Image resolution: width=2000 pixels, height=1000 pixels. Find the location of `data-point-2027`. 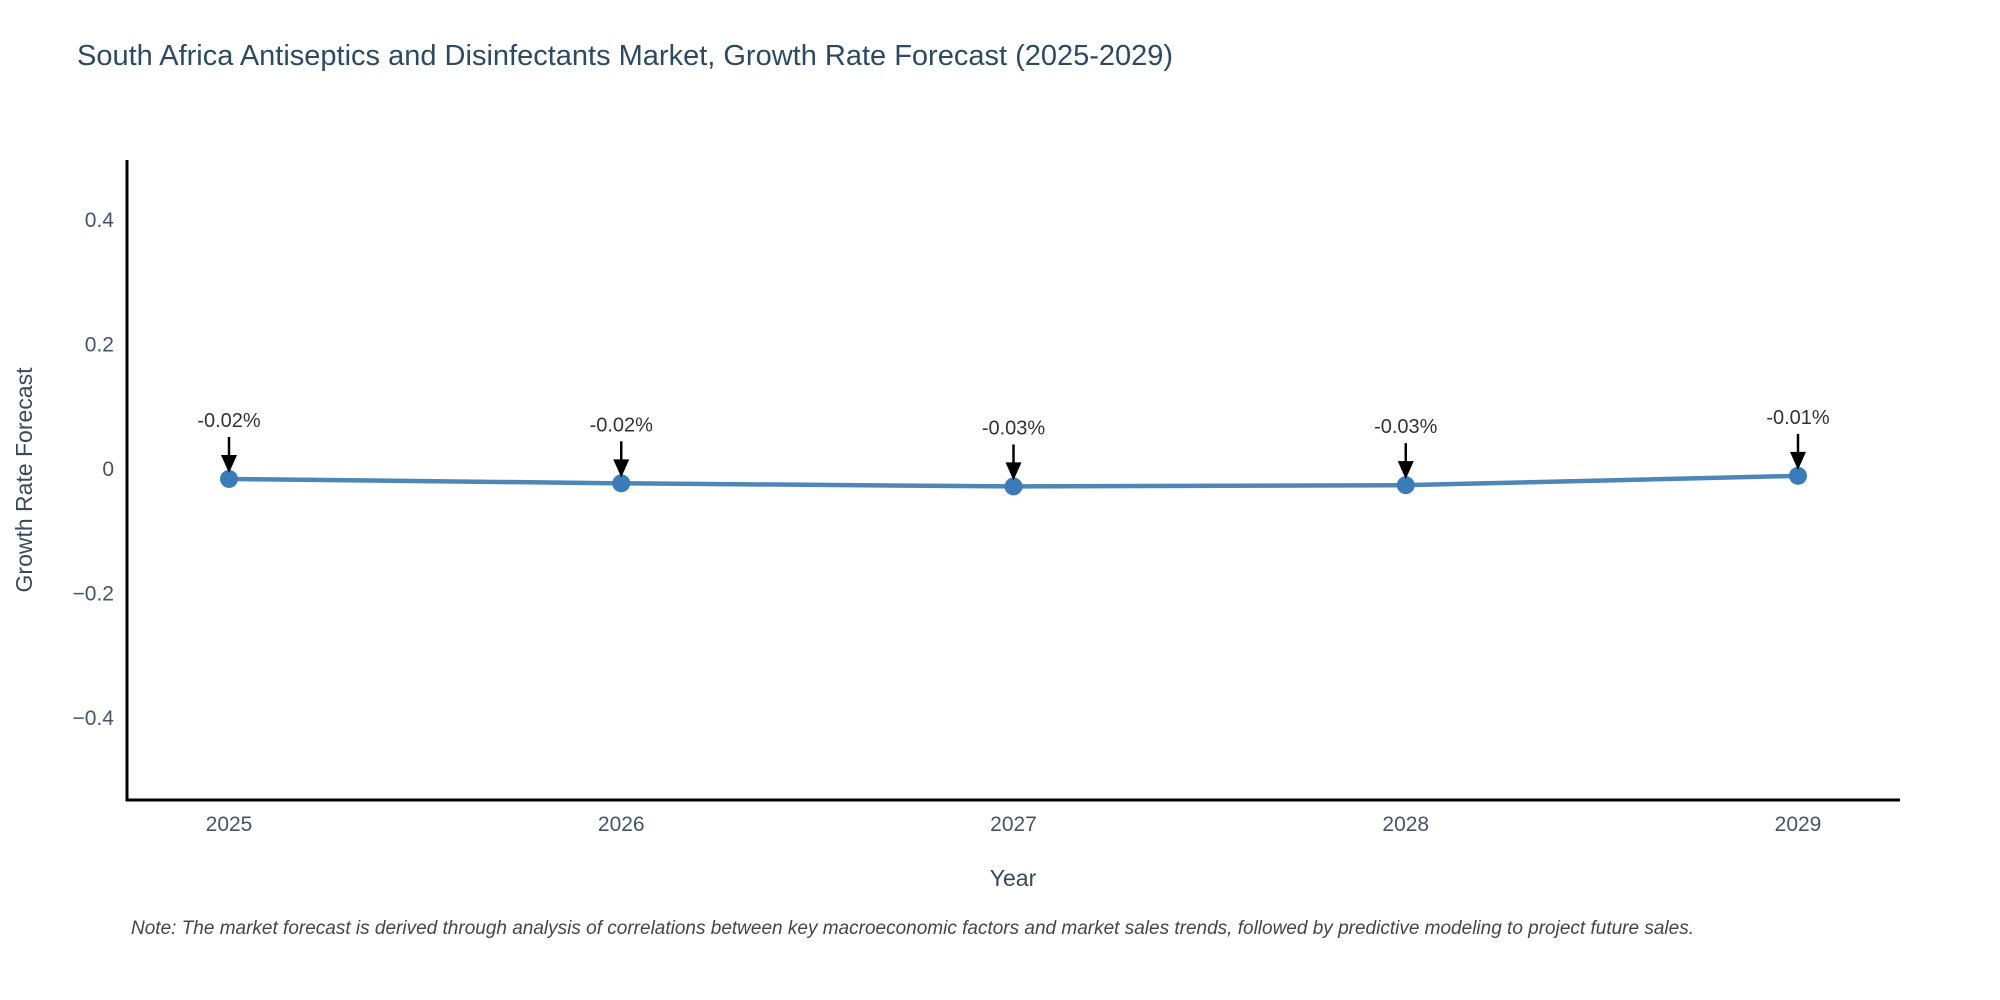

data-point-2027 is located at coordinates (1013, 486).